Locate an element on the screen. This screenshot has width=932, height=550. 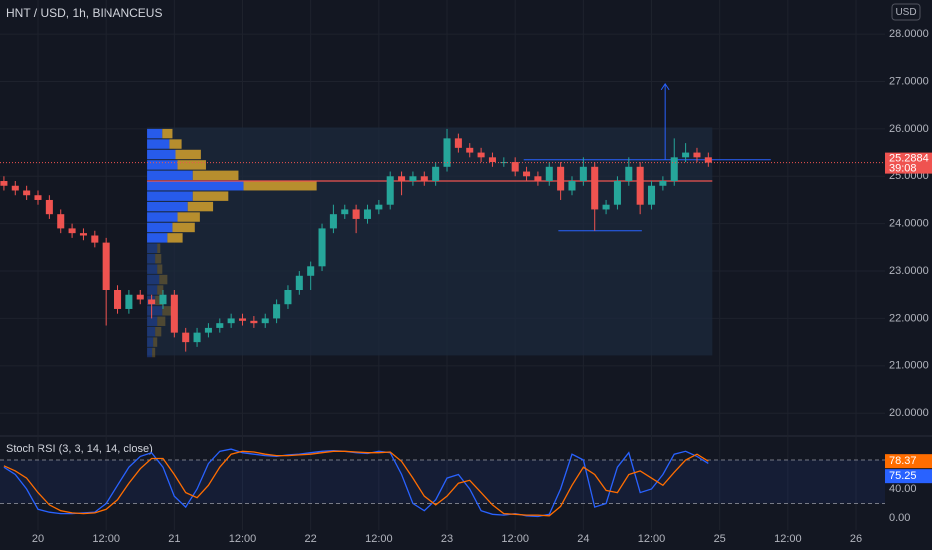
last-price-label: 25.2884 is located at coordinates (909, 159).